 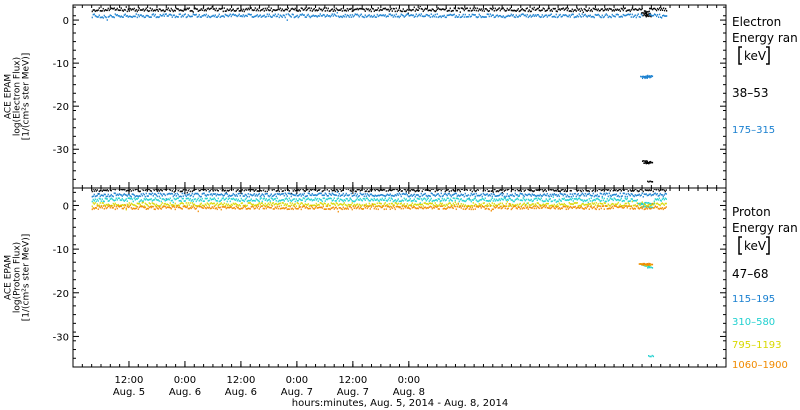 I want to click on y-axis-label: [1/(cm²s ster MeV)], so click(x=27, y=277).